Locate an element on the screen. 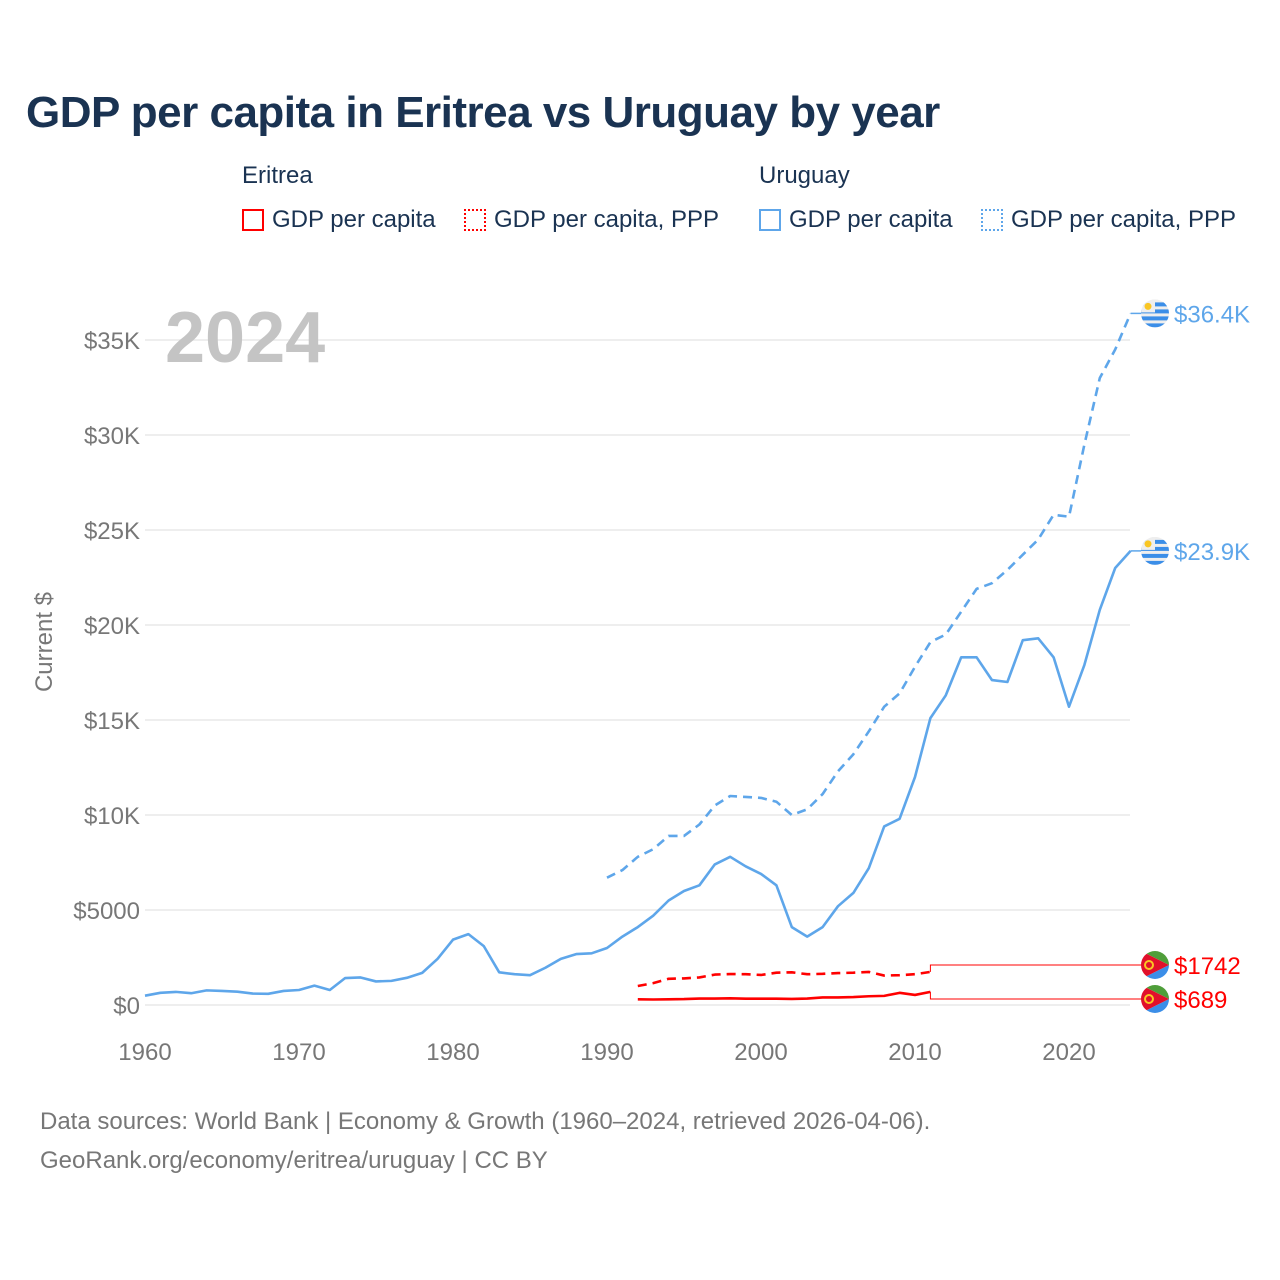 The width and height of the screenshot is (1280, 1280). y-tick-label: $20K is located at coordinates (112, 626).